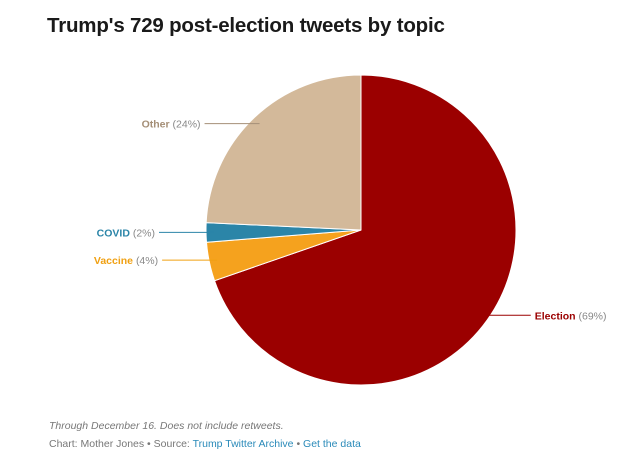 The image size is (640, 462). What do you see at coordinates (283, 152) in the screenshot?
I see `pie-slice-other` at bounding box center [283, 152].